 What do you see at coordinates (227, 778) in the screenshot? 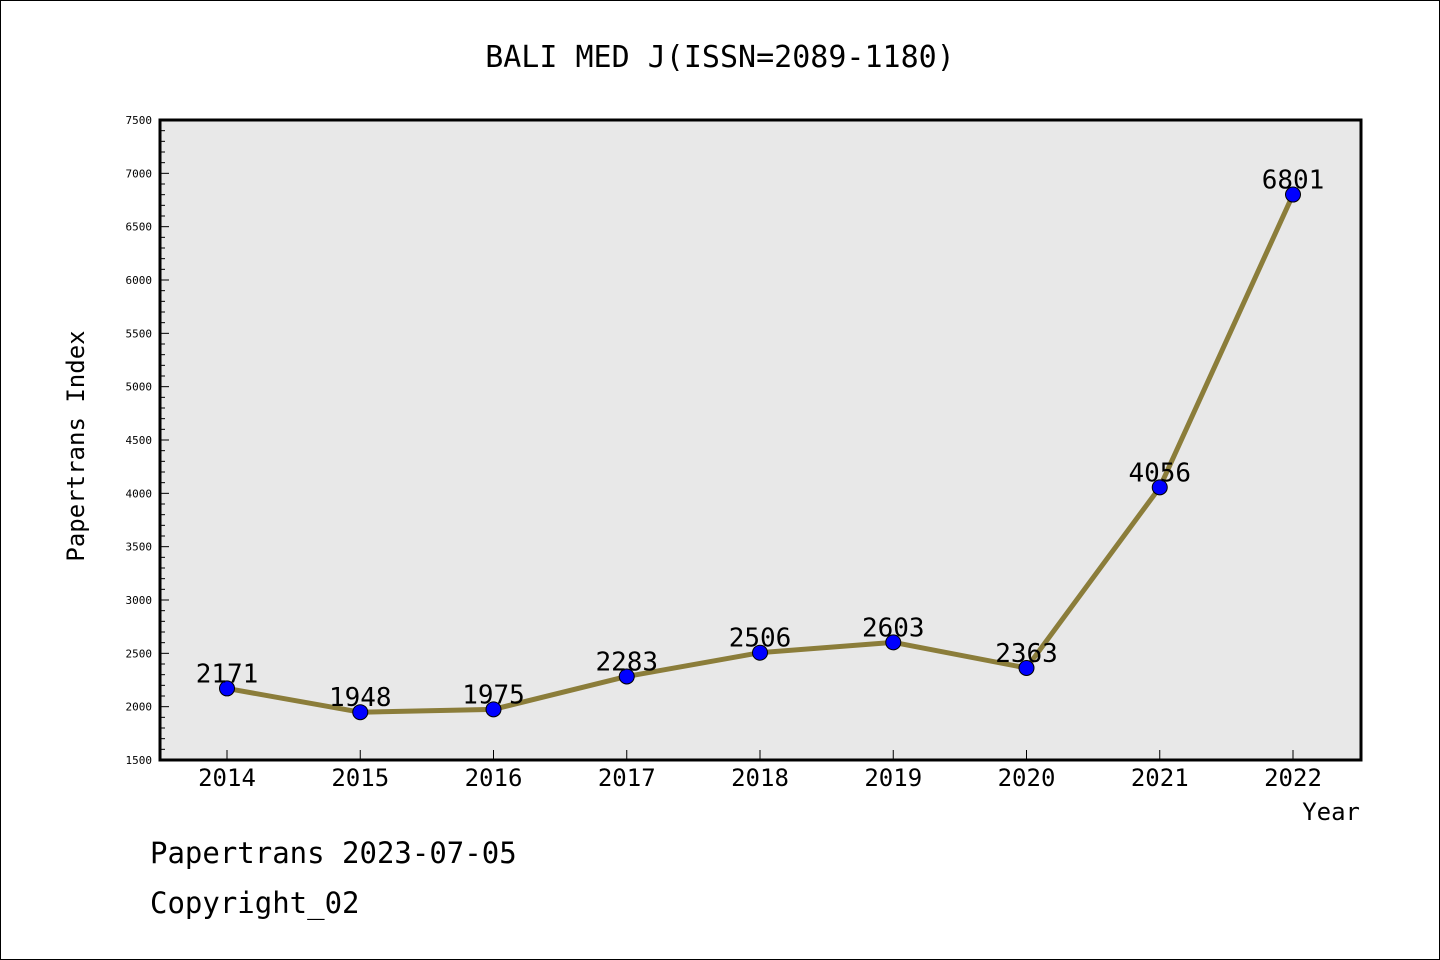
I see `x-tick-label: 2014` at bounding box center [227, 778].